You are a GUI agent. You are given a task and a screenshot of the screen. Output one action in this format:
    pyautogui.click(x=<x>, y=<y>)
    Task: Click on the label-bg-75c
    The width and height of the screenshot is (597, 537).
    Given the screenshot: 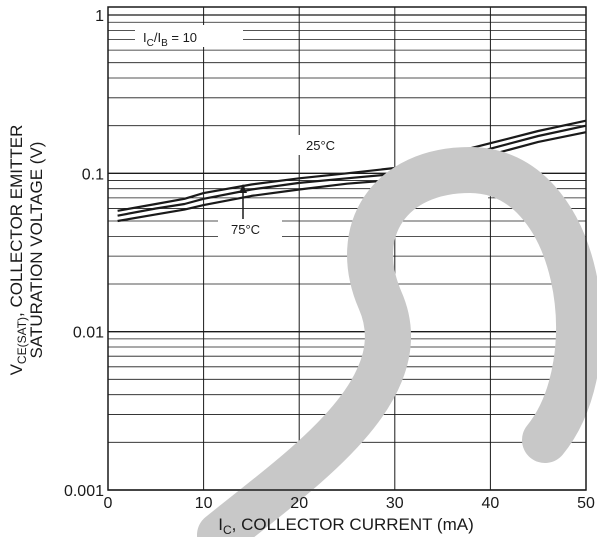 What is the action you would take?
    pyautogui.click(x=250, y=230)
    